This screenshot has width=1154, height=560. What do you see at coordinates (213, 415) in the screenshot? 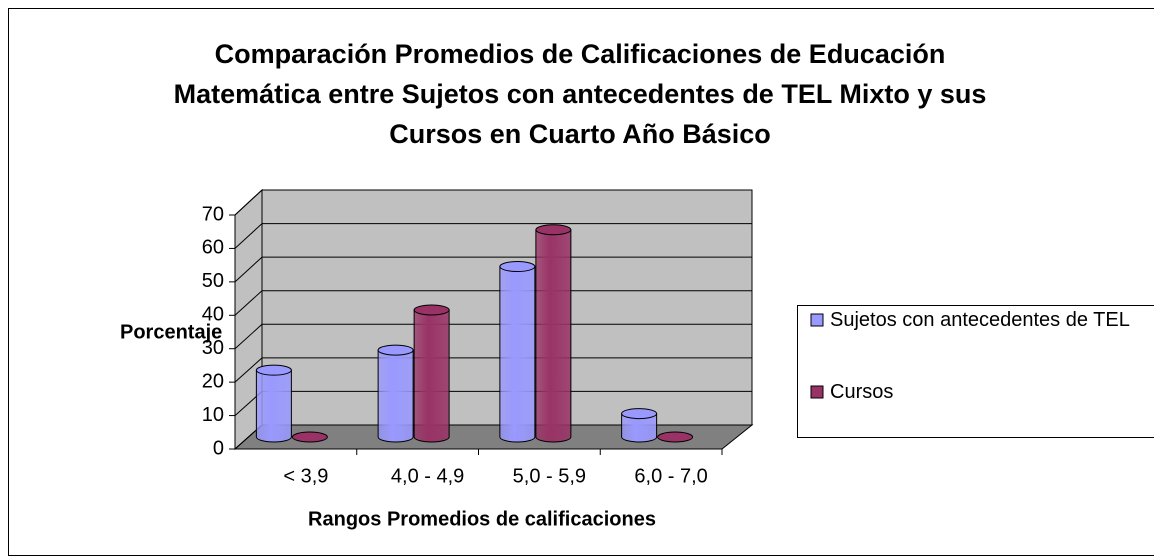
I see `y-tick-label: 10` at bounding box center [213, 415].